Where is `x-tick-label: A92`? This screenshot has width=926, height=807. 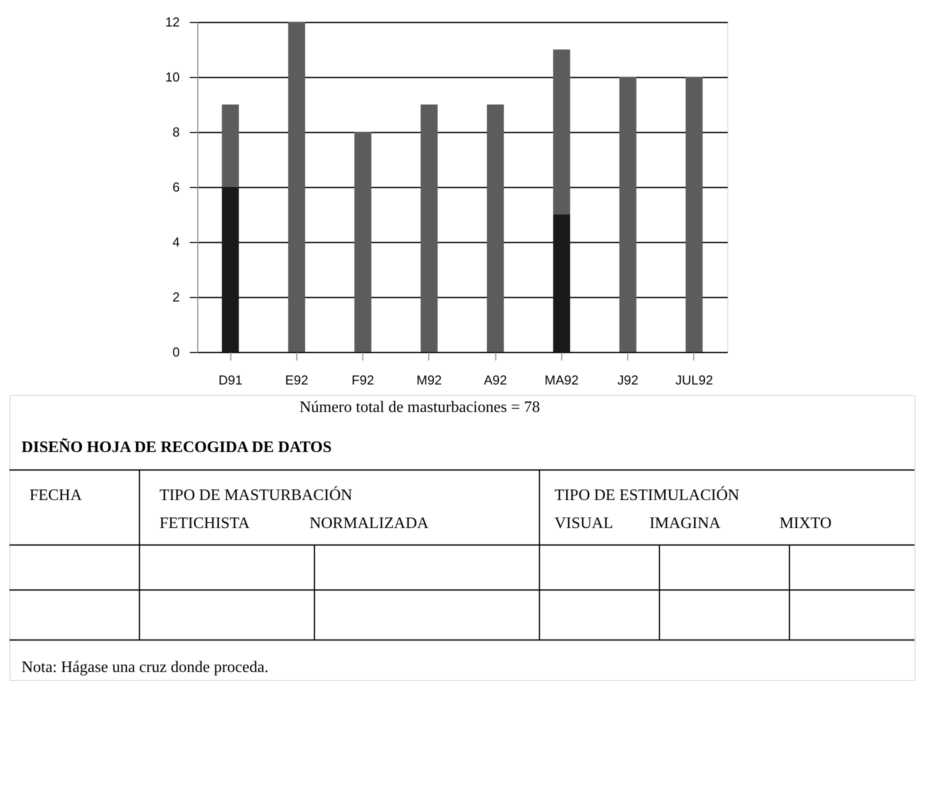
x-tick-label: A92 is located at coordinates (495, 380).